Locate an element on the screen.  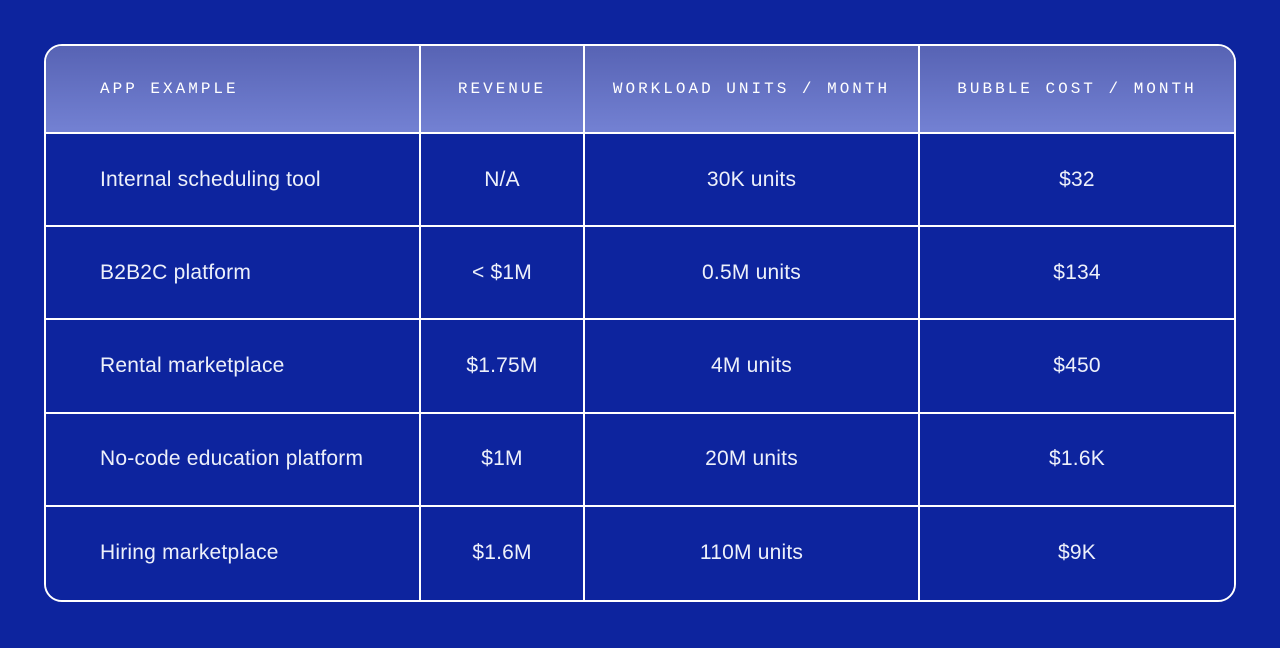
cell-workload-units: 110M units is located at coordinates (752, 553).